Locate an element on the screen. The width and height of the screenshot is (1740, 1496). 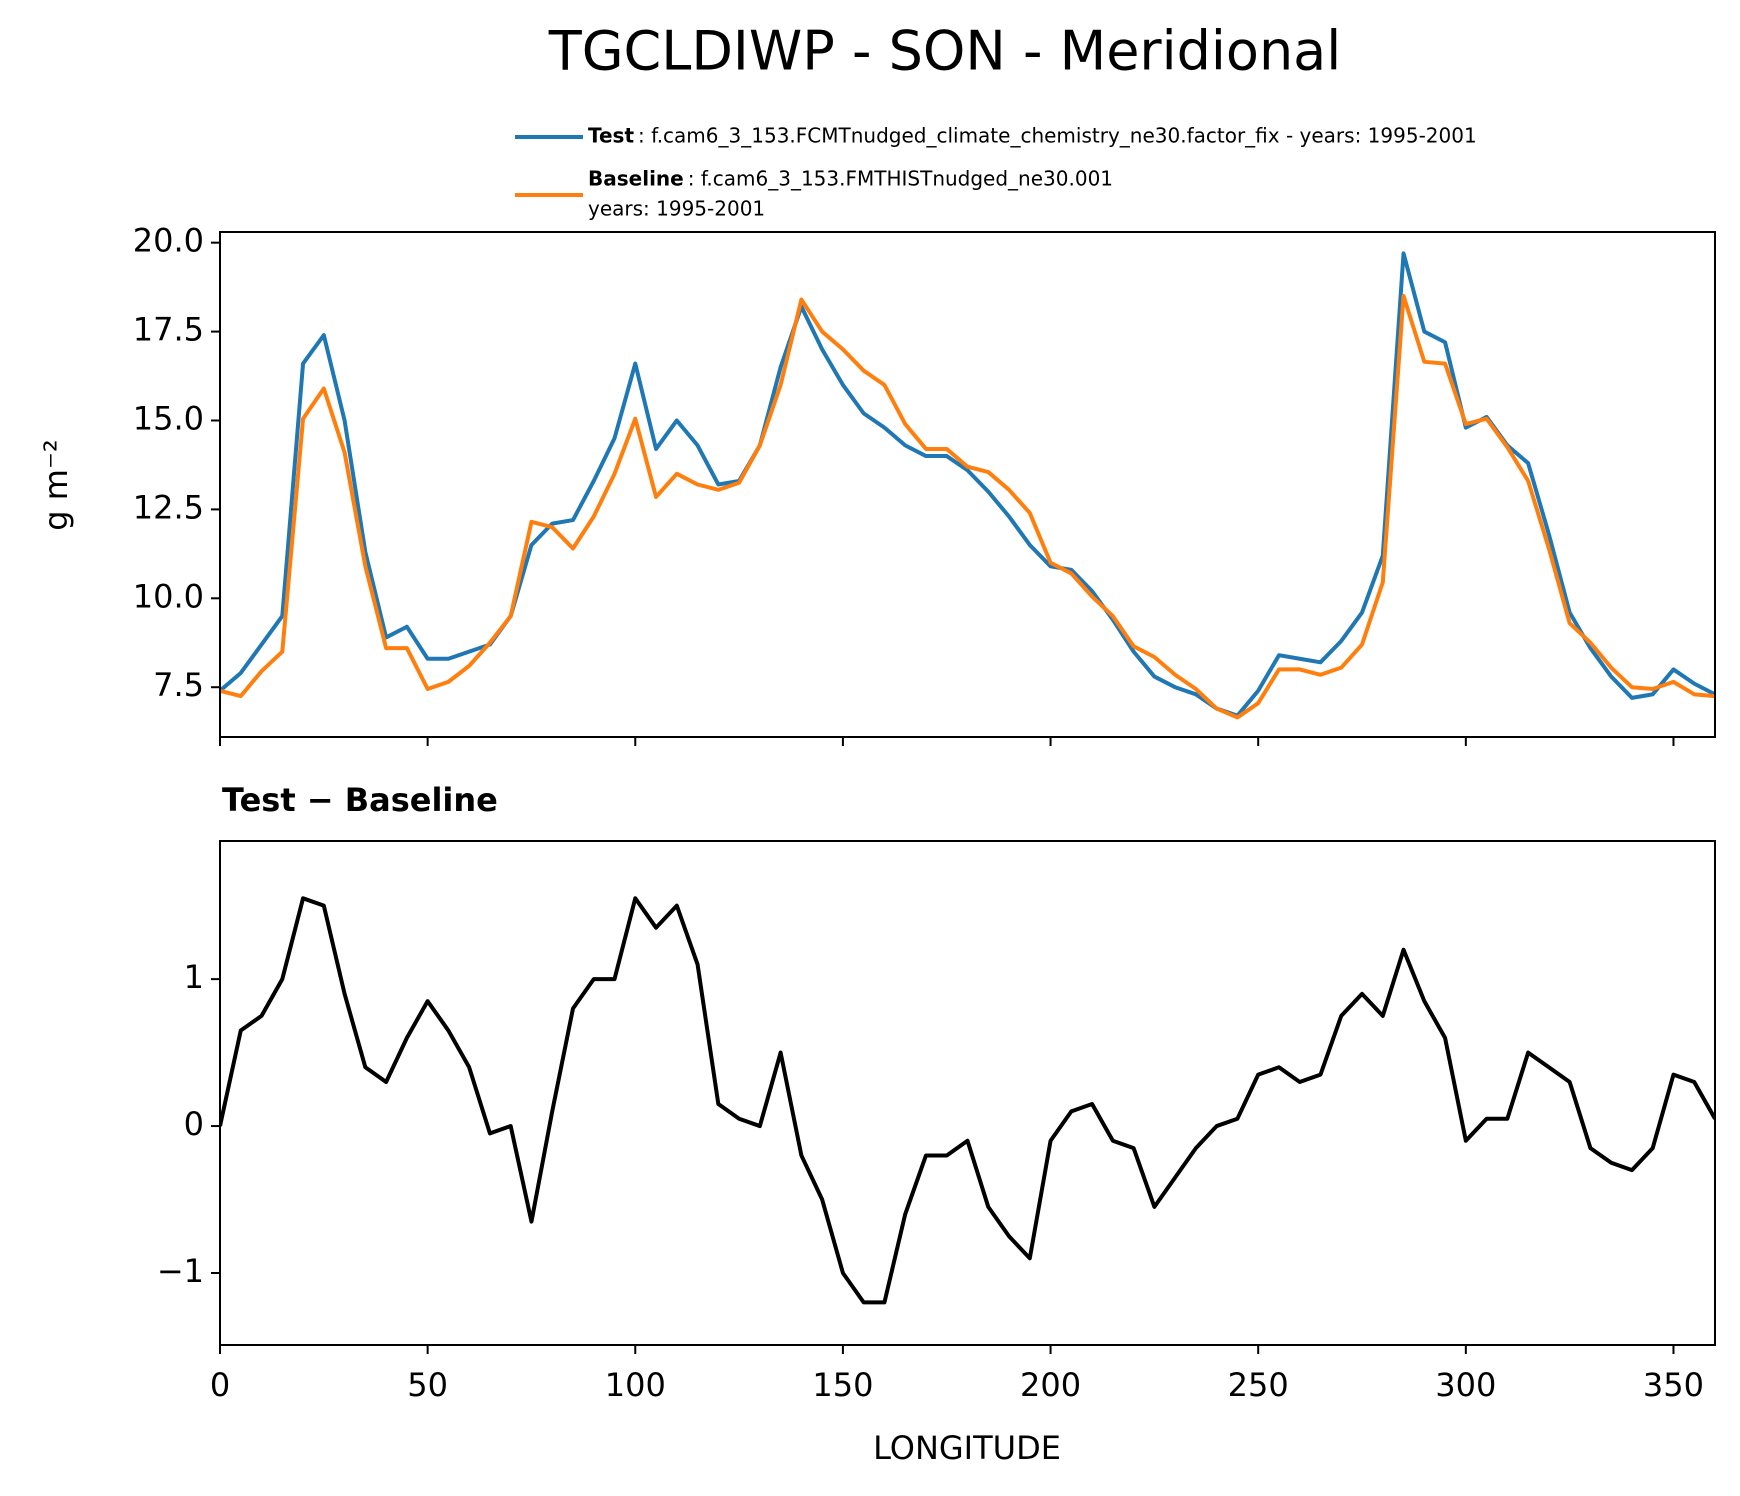
y-tick-label: 1 is located at coordinates (194, 977).